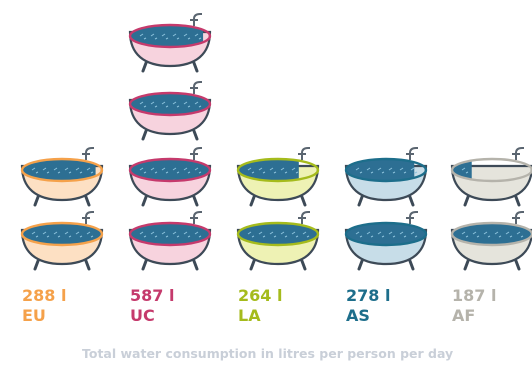 The image size is (532, 371). I want to click on label-la: 264 l LA, so click(260, 306).